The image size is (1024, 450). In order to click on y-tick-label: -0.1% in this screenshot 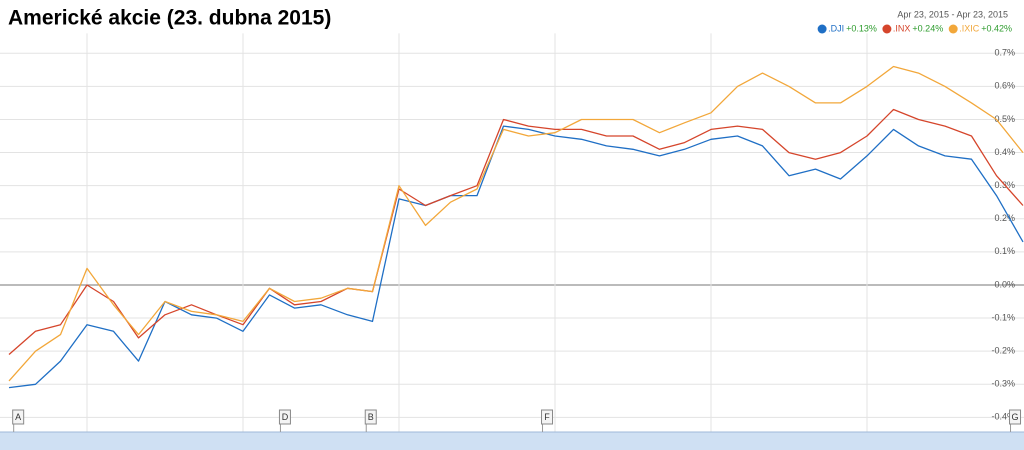, I will do `click(1003, 317)`.